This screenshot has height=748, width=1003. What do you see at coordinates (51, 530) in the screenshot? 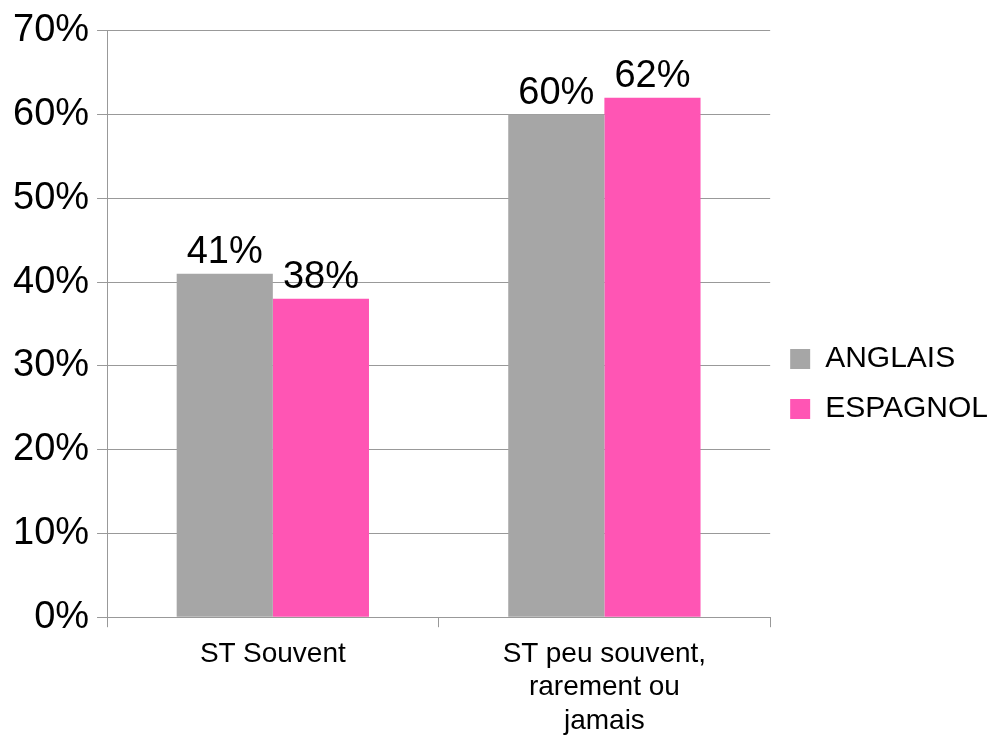
I see `y-tick-label: 10%` at bounding box center [51, 530].